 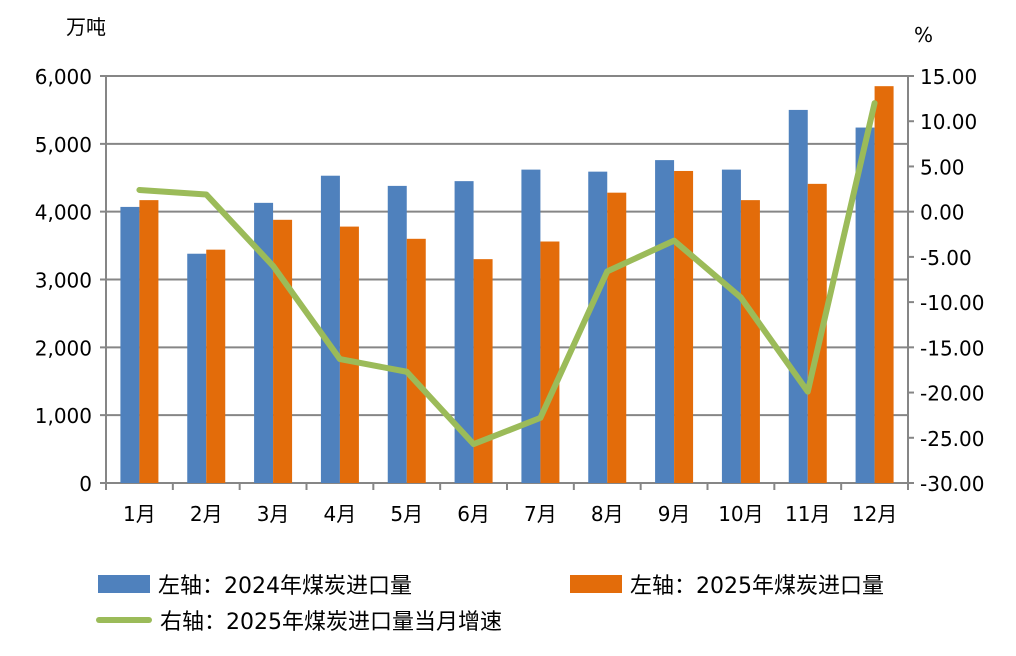 I want to click on right-tick-label: -20.00, so click(x=952, y=394).